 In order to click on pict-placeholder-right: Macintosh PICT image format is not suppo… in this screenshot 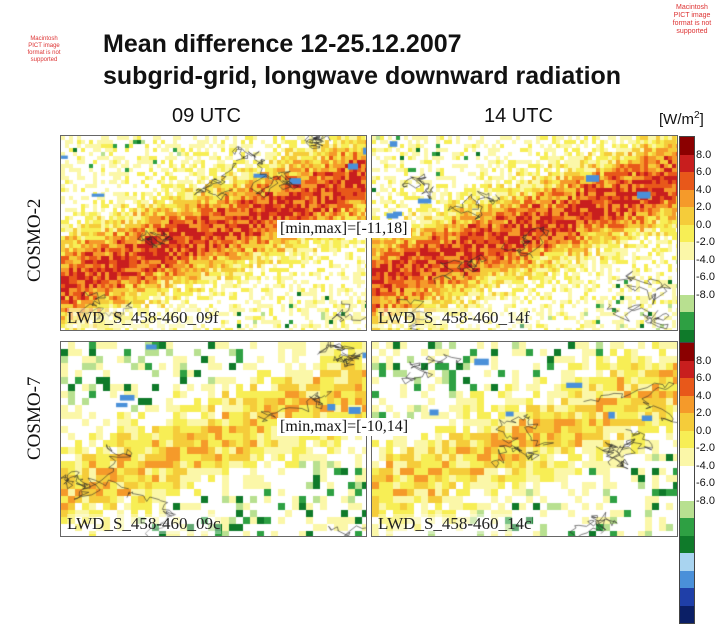, I will do `click(692, 19)`.